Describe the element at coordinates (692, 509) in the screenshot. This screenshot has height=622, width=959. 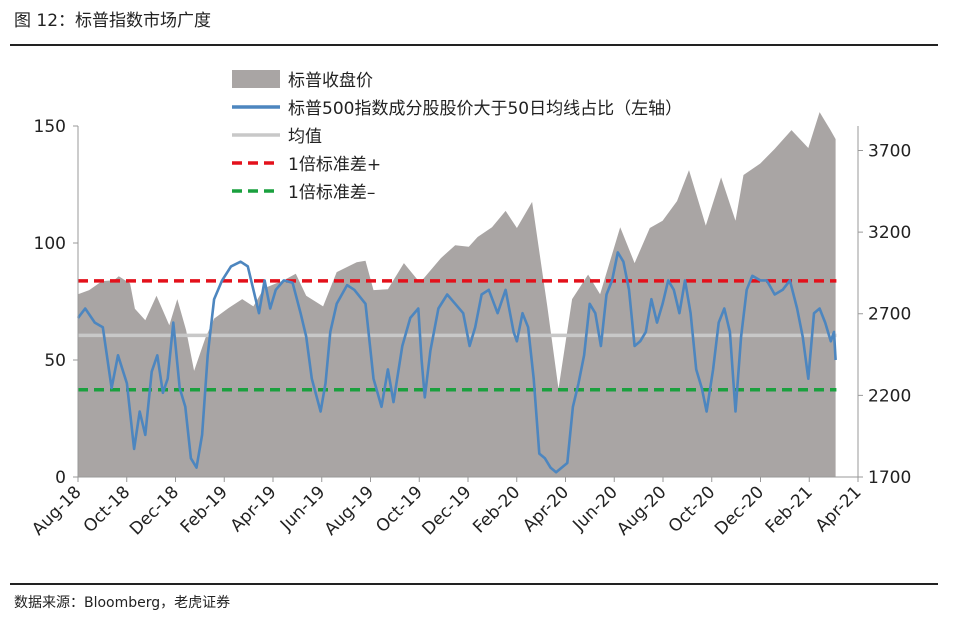
I see `x-tick-label: Oct-20` at that location.